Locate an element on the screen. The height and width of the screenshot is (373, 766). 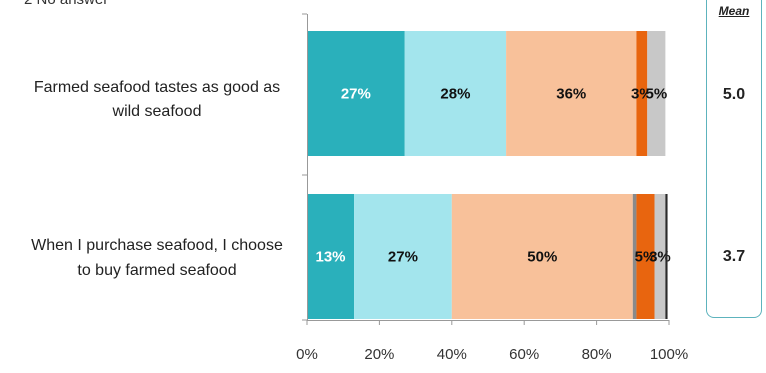
data-label-1-6: 5% is located at coordinates (656, 94).